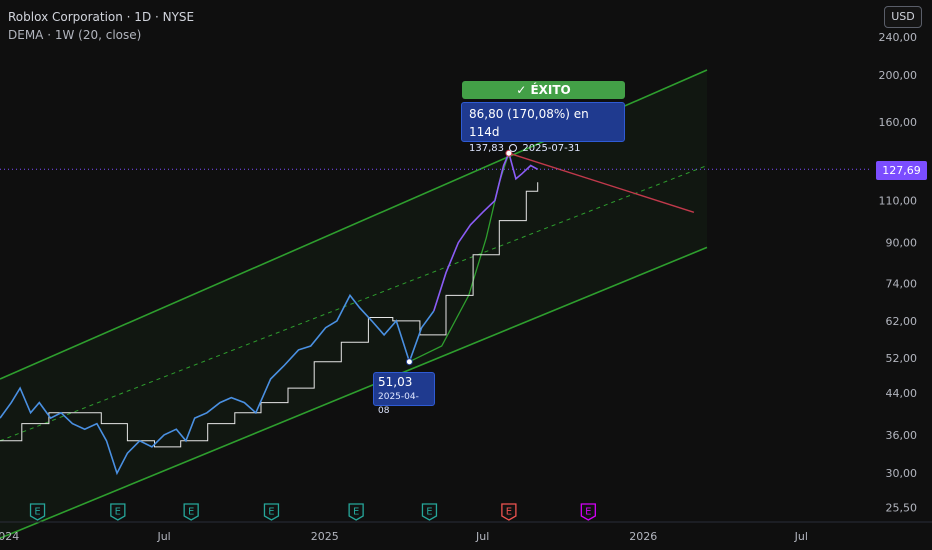 The image size is (932, 550). Describe the element at coordinates (643, 536) in the screenshot. I see `x-tick-label: 2026` at that location.